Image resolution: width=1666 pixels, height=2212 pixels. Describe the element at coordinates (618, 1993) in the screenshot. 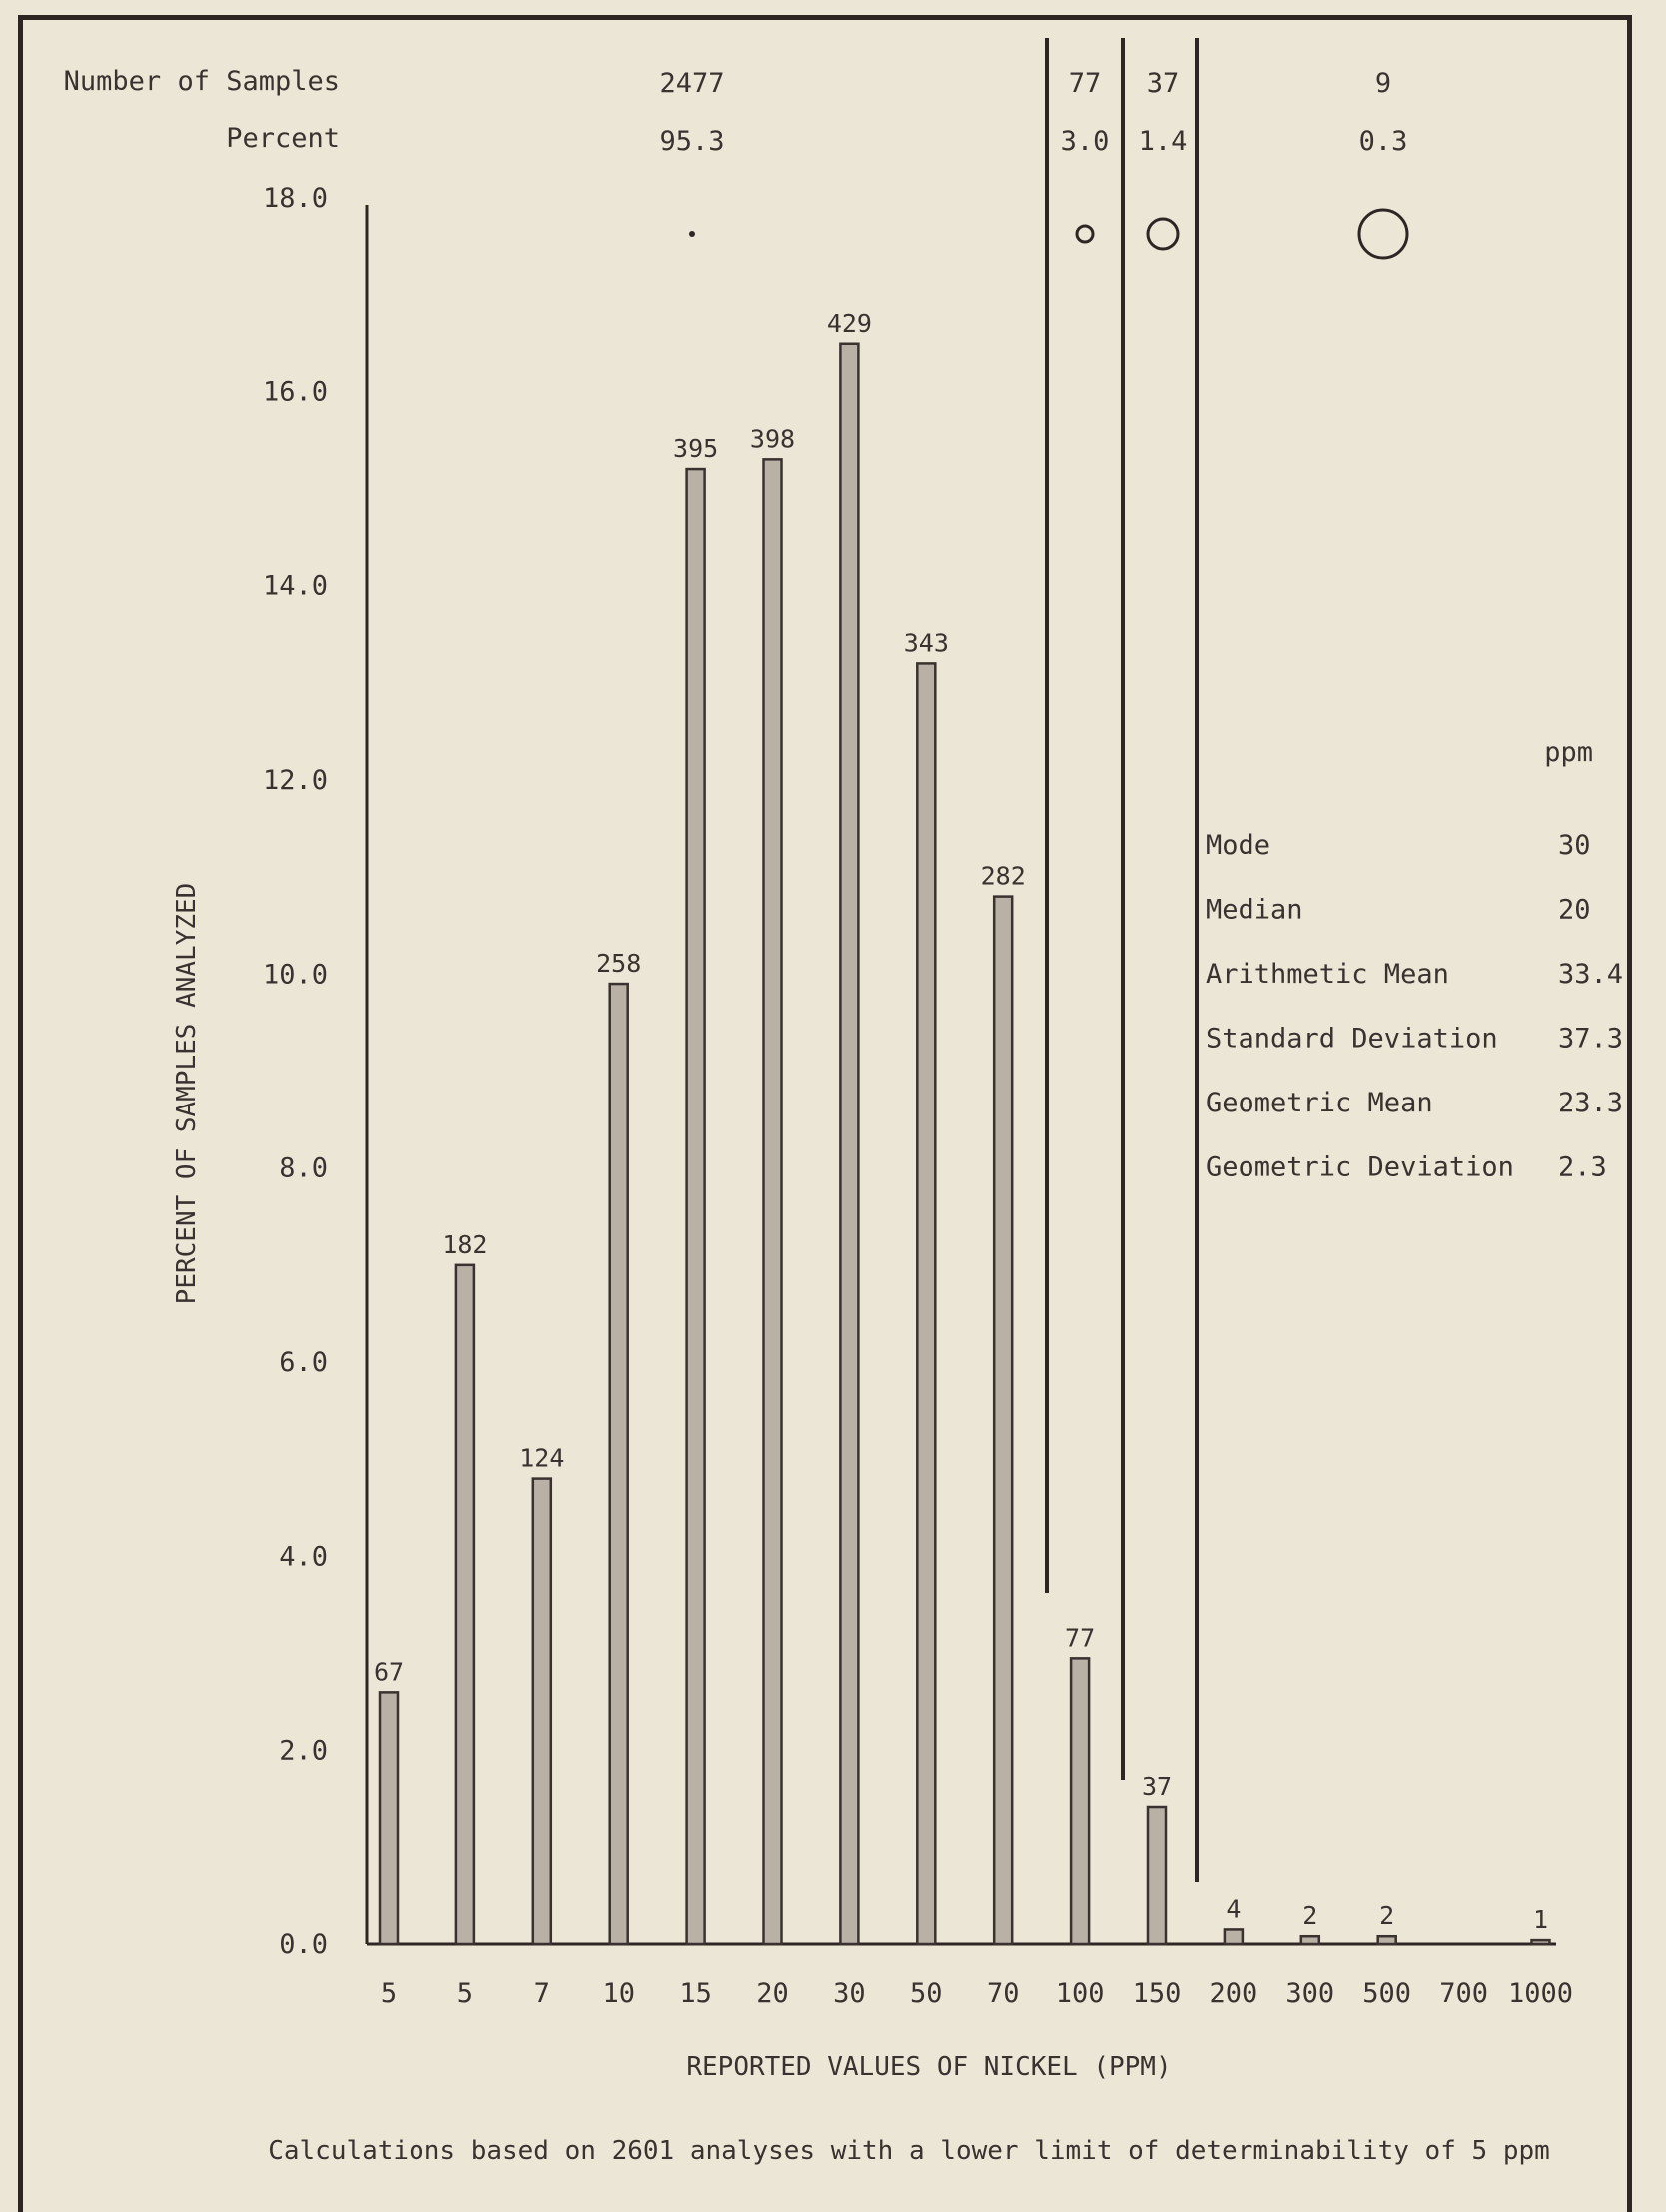

I see `x-tick-label: 10` at that location.